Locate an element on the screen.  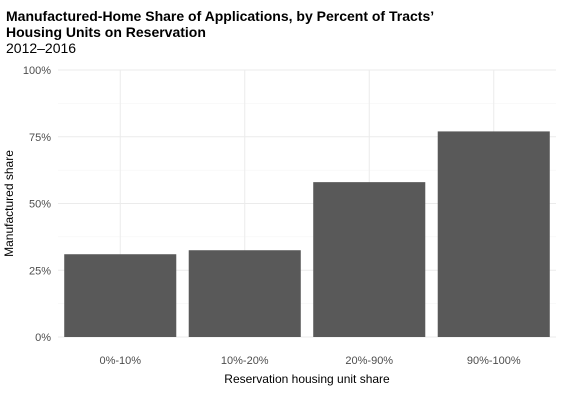
y-tick-label: 100% is located at coordinates (37, 71).